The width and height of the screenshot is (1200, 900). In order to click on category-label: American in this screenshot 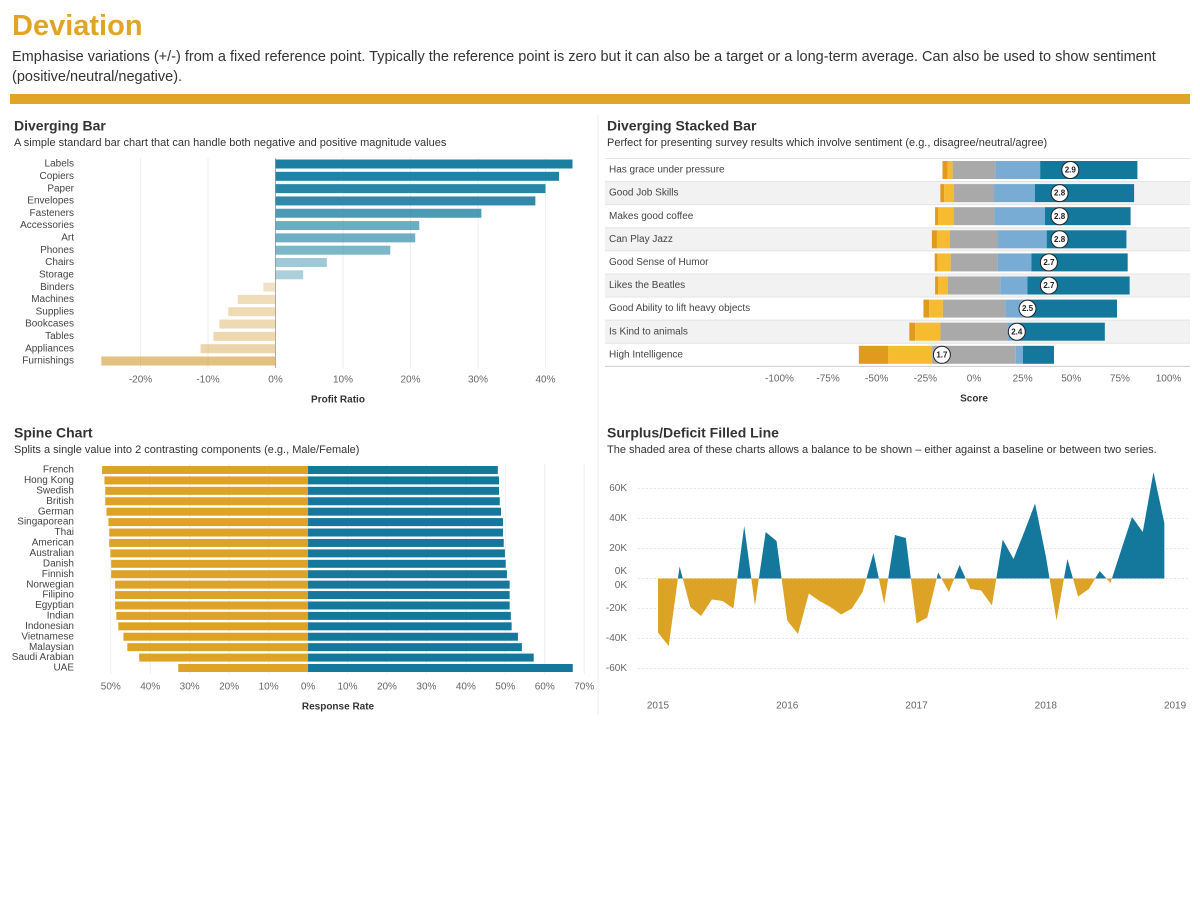, I will do `click(53, 543)`.